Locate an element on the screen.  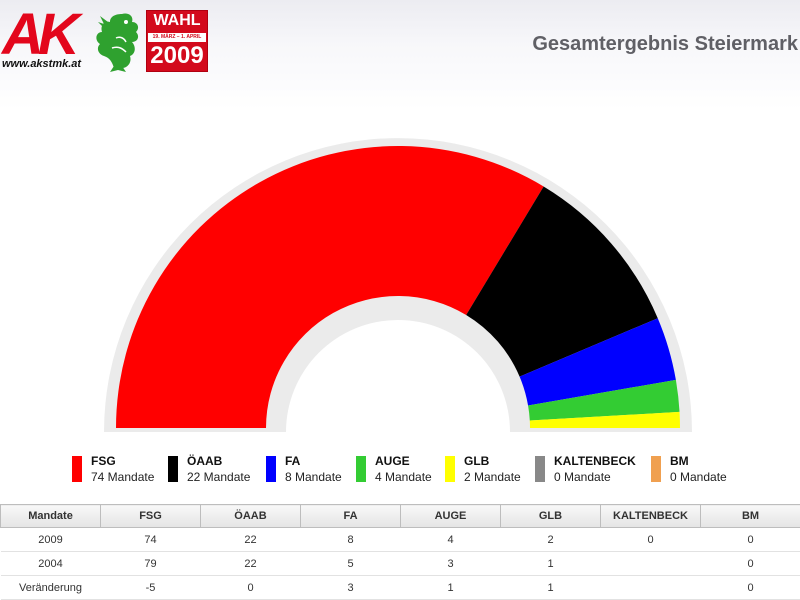
table-cell: 74 is located at coordinates (150, 539).